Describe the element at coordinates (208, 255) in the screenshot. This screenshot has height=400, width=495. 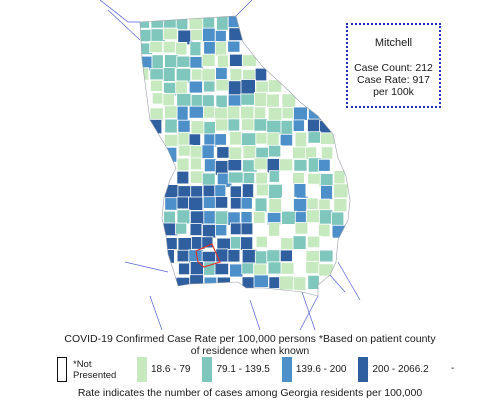
I see `highlighted-county-mitchell` at that location.